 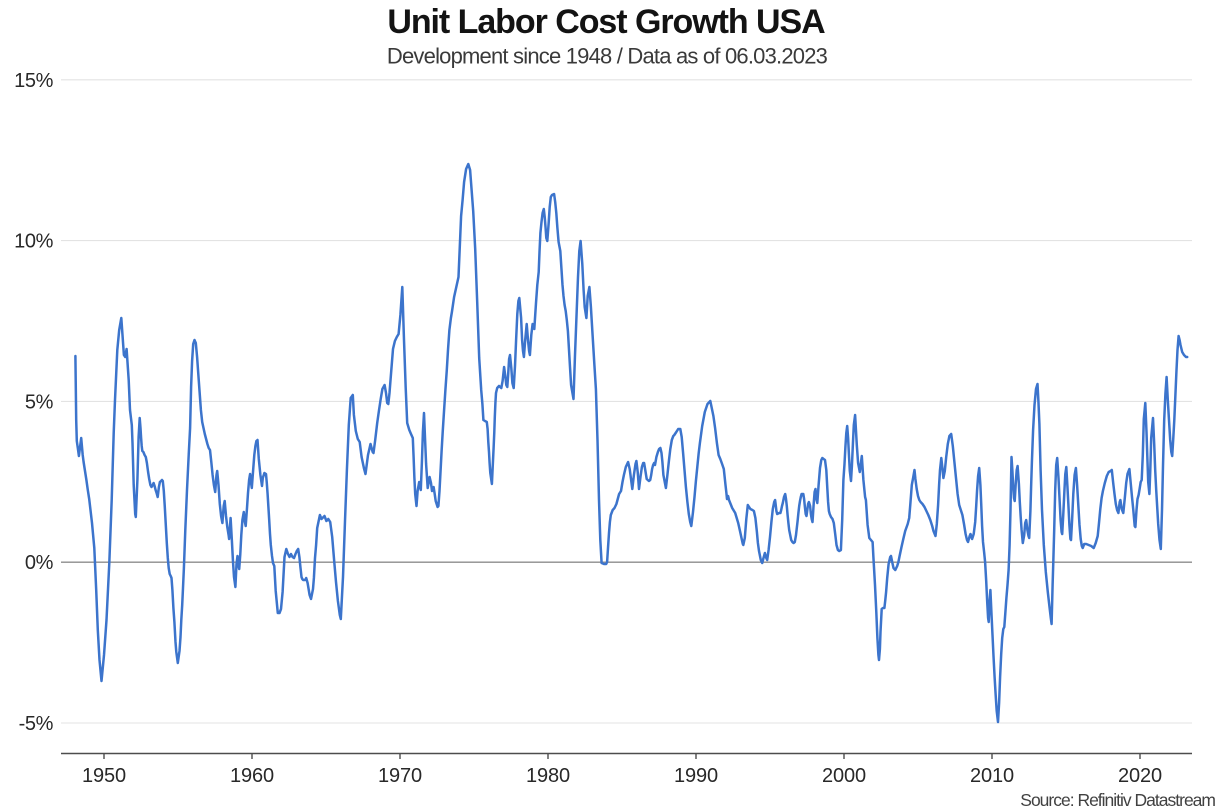 What do you see at coordinates (39, 402) in the screenshot?
I see `svg-text: 5%` at bounding box center [39, 402].